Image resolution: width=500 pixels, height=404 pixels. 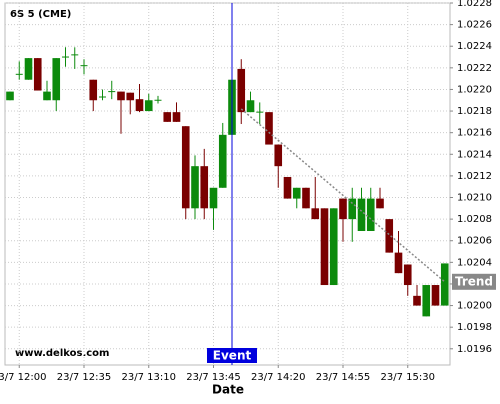 What do you see at coordinates (474, 262) in the screenshot?
I see `y-tick-label: 1.0204` at bounding box center [474, 262].